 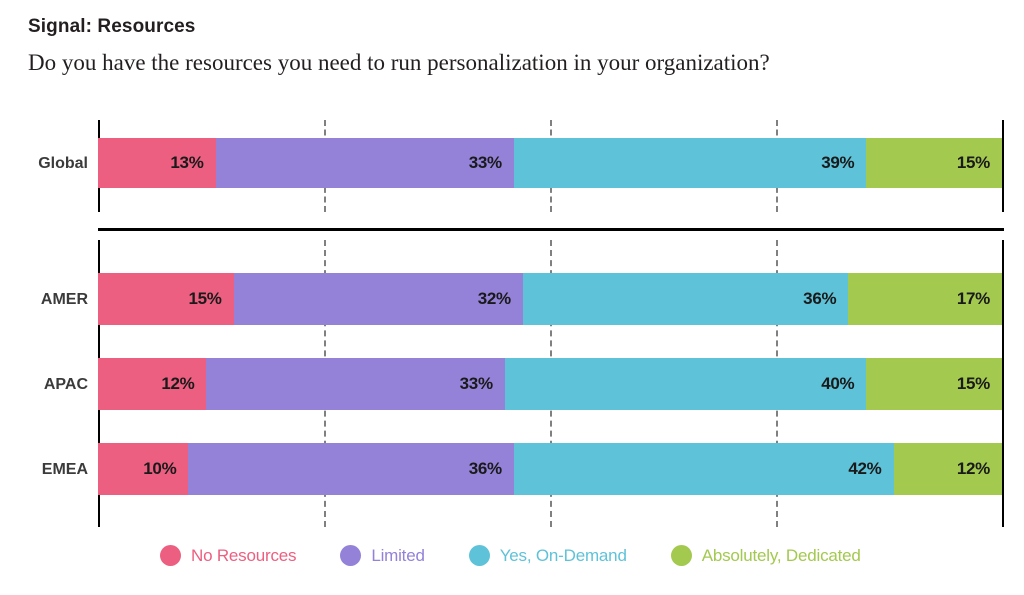 I want to click on category-label-amer: AMER, so click(x=64, y=299).